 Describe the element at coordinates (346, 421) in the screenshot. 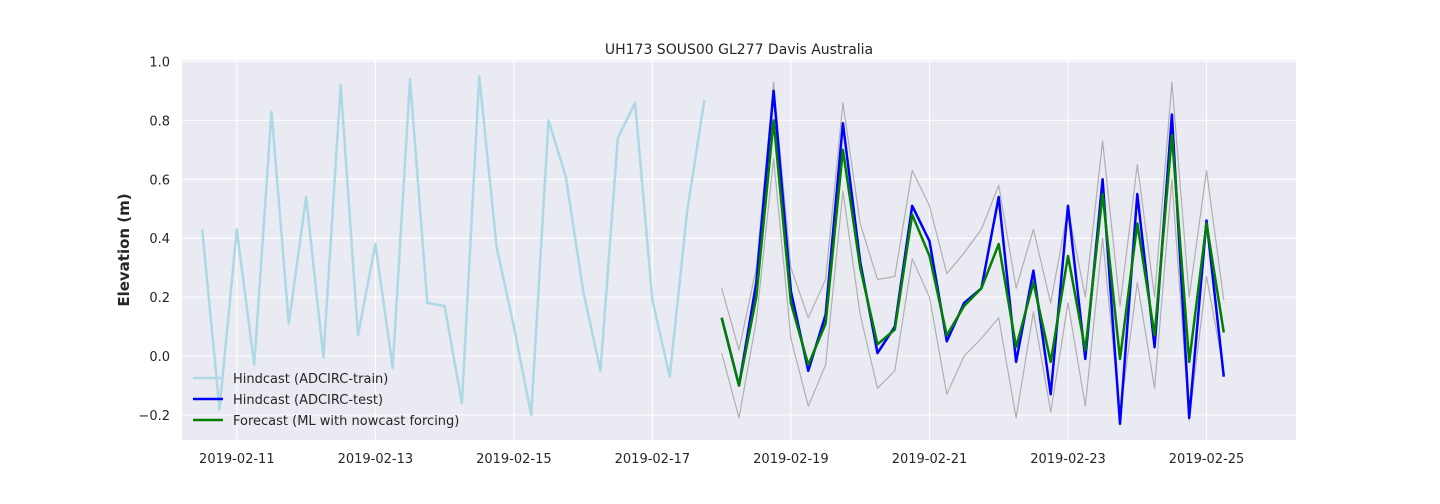

I see `legend-label: Forecast (ML with nowcast forcing)` at that location.